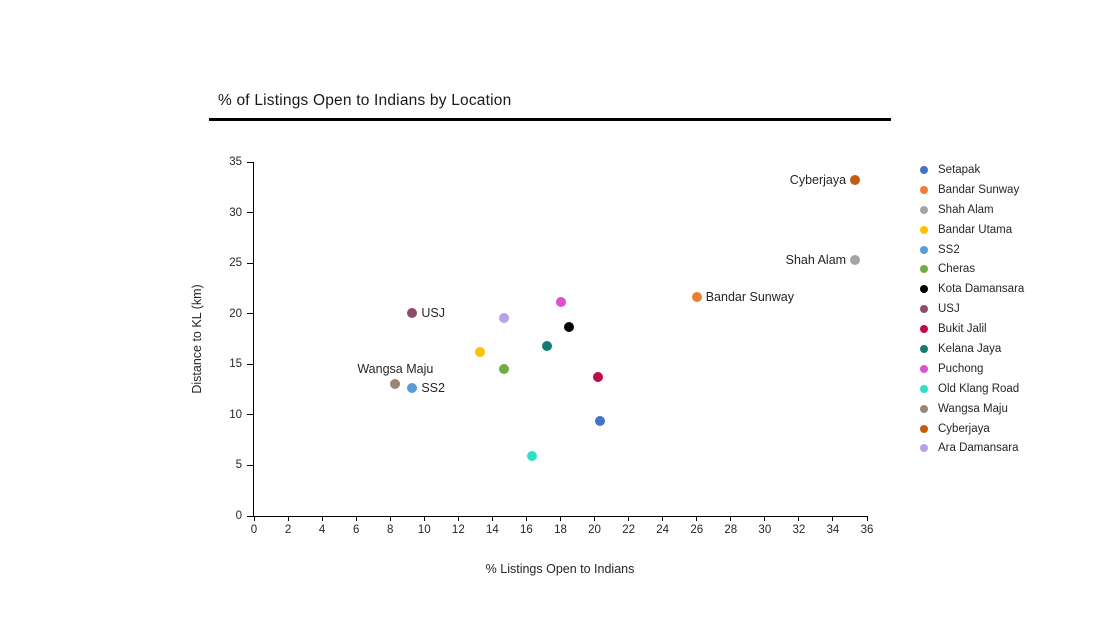  I want to click on x-tick-label: 0, so click(254, 530).